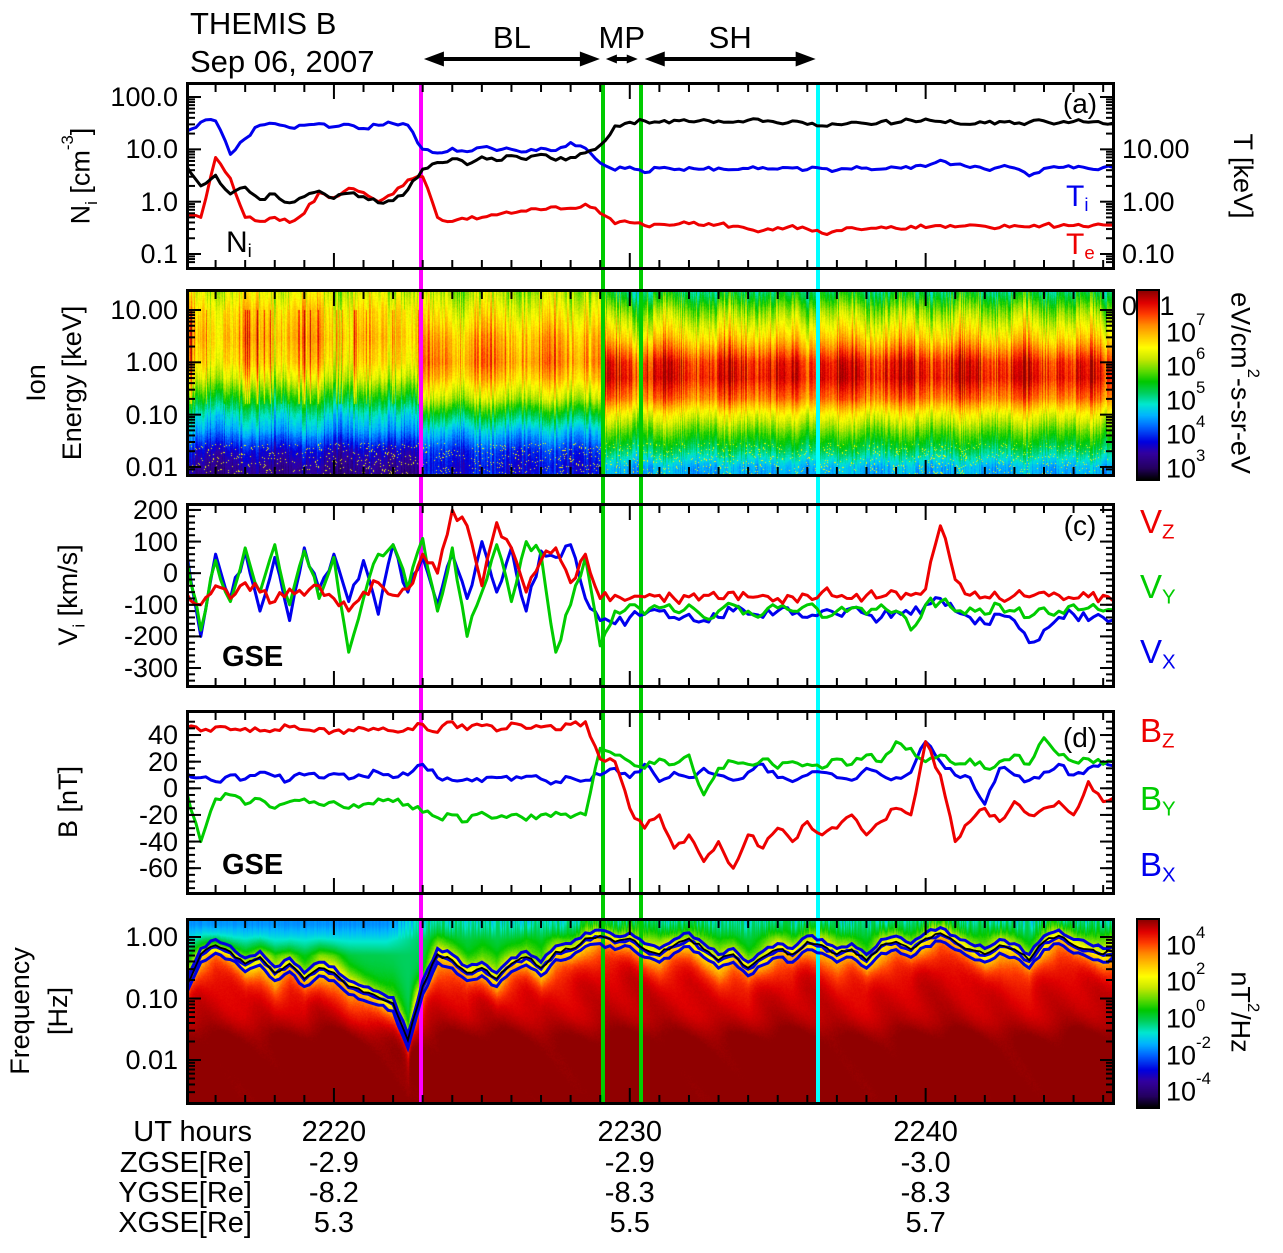 This screenshot has height=1253, width=1283. What do you see at coordinates (1080, 737) in the screenshot?
I see `panel-d-tag: (d)` at bounding box center [1080, 737].